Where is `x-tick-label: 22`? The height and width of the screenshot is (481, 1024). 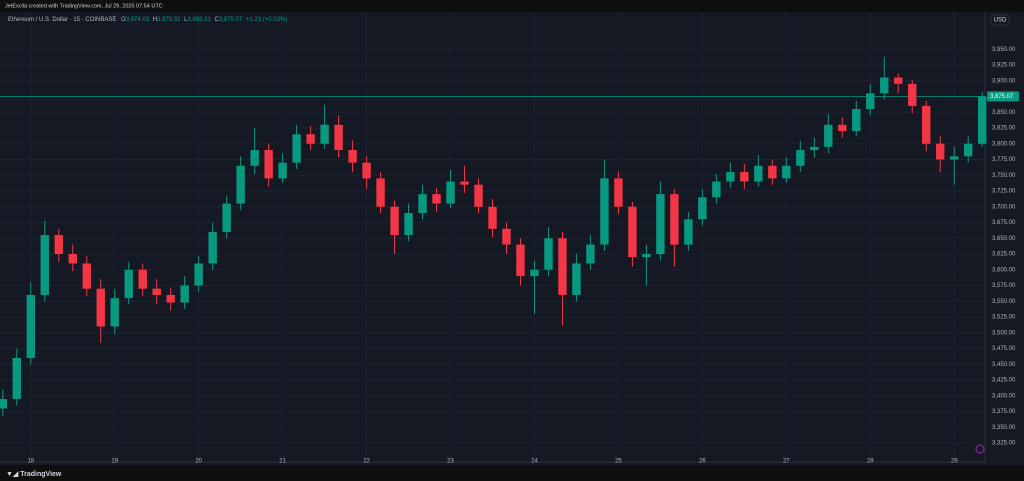 x-tick-label: 22 is located at coordinates (366, 462).